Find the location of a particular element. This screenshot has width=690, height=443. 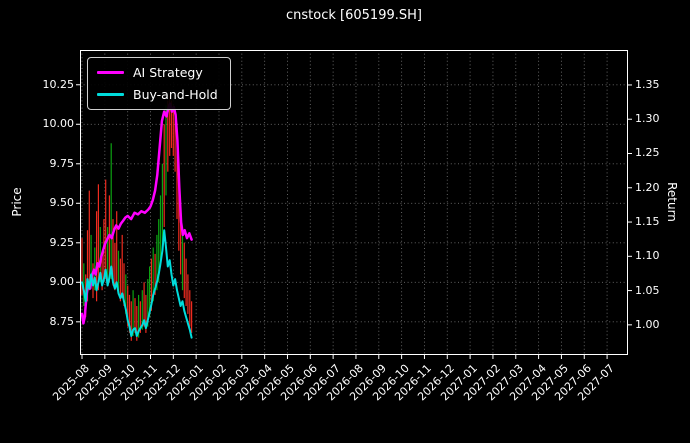

legend-label-ai-strategy: AI Strategy is located at coordinates (168, 72).